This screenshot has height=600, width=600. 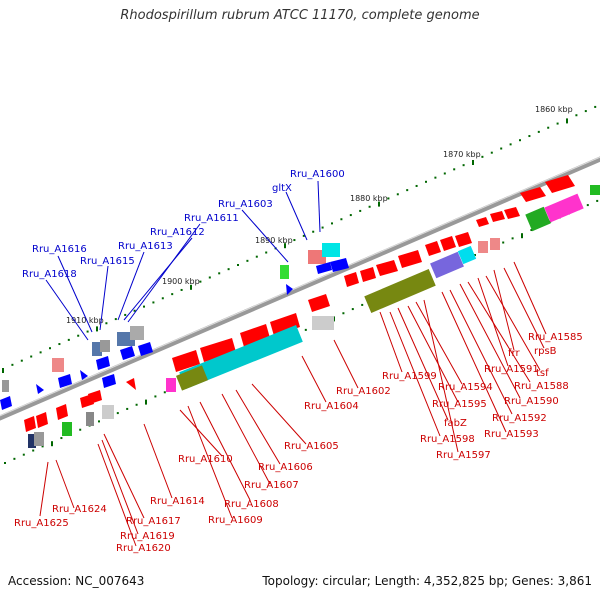 I want to click on gene-label: Rru_A1603, so click(x=245, y=204).